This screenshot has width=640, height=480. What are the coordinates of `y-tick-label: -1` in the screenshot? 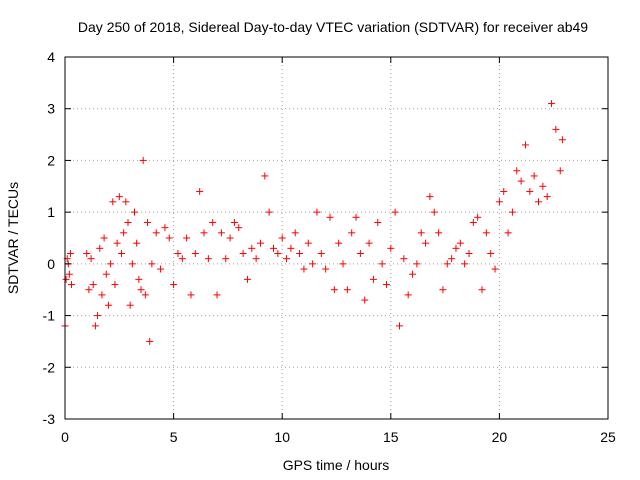 It's located at (49, 316).